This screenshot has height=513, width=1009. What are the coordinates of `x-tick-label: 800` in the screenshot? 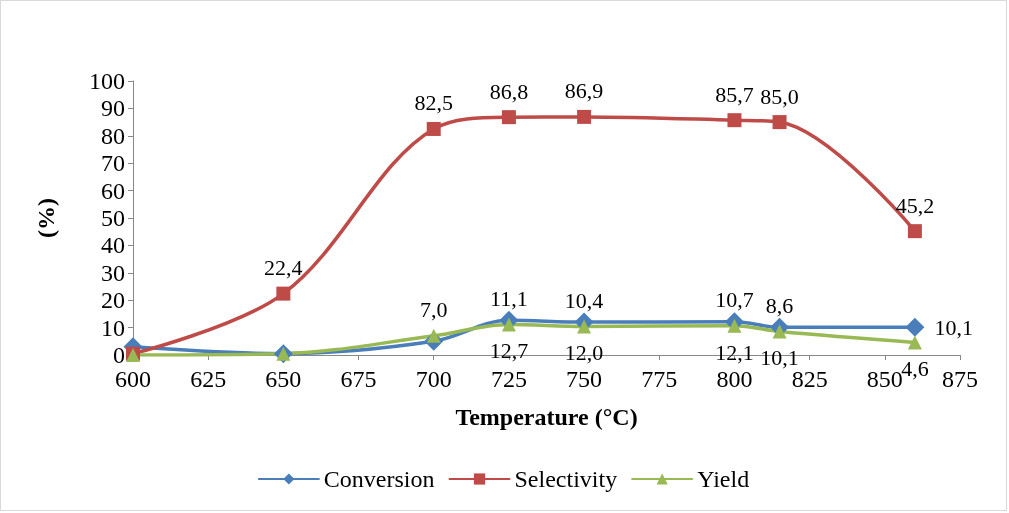 It's located at (734, 379).